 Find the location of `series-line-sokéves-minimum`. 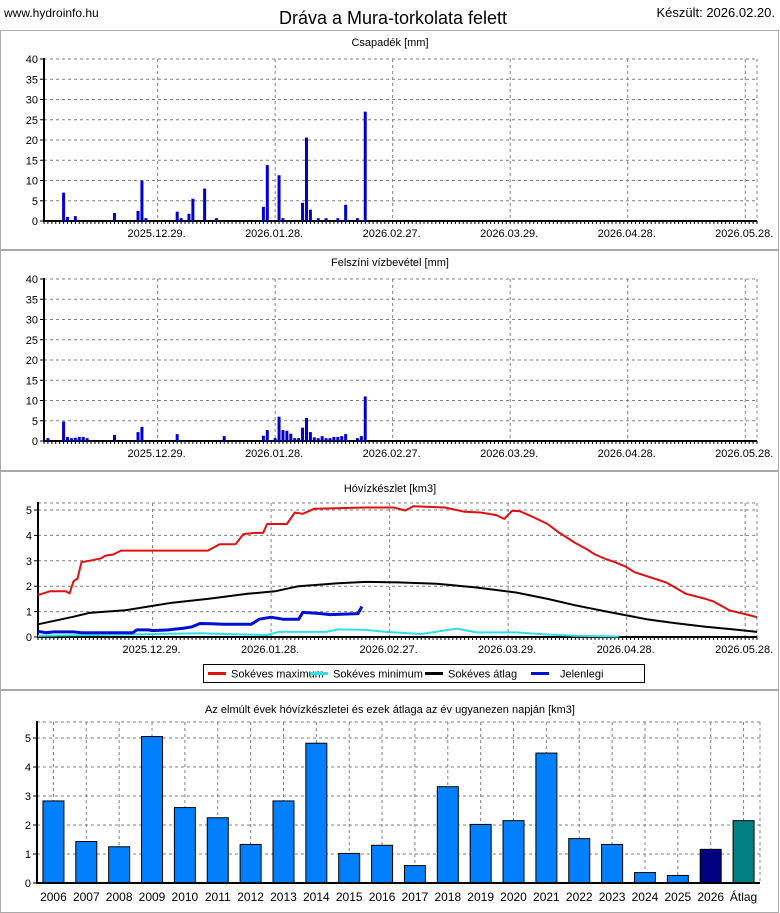

series-line-sokéves-minimum is located at coordinates (328, 632).